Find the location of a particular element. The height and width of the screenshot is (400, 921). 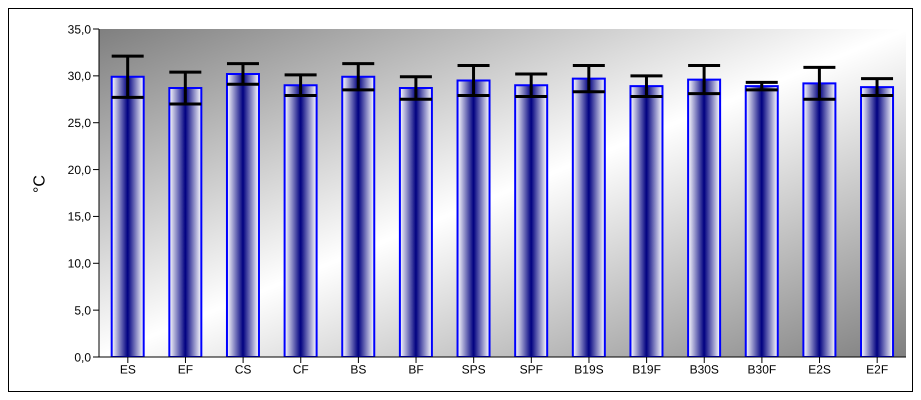

x-tick-label: B30S is located at coordinates (704, 369).